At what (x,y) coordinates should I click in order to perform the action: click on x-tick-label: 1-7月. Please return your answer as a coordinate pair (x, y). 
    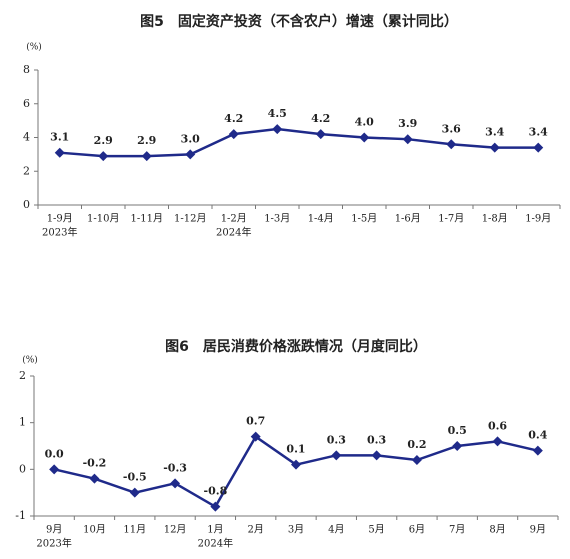
    Looking at the image, I should click on (451, 219).